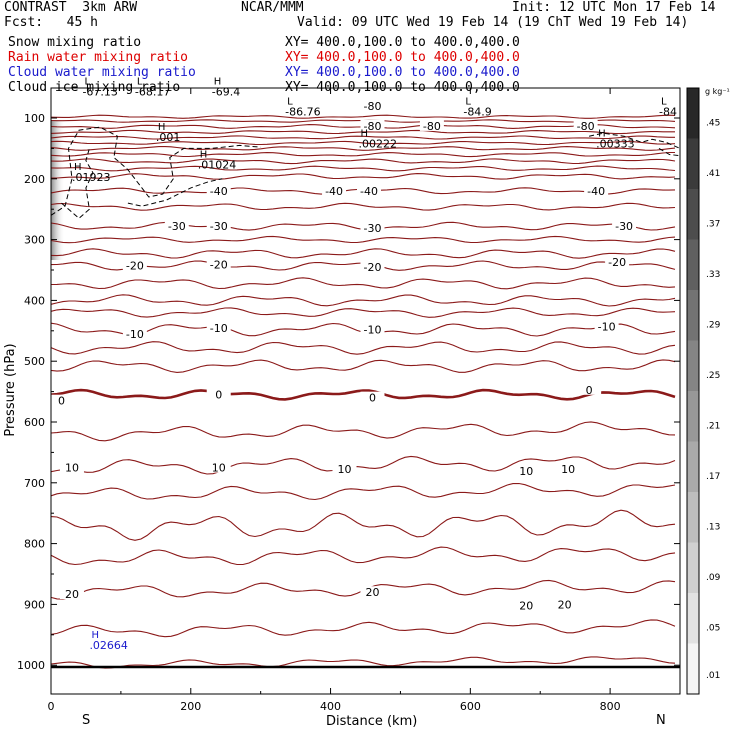 The image size is (740, 740). I want to click on colorbar-tick-label: .25, so click(713, 376).